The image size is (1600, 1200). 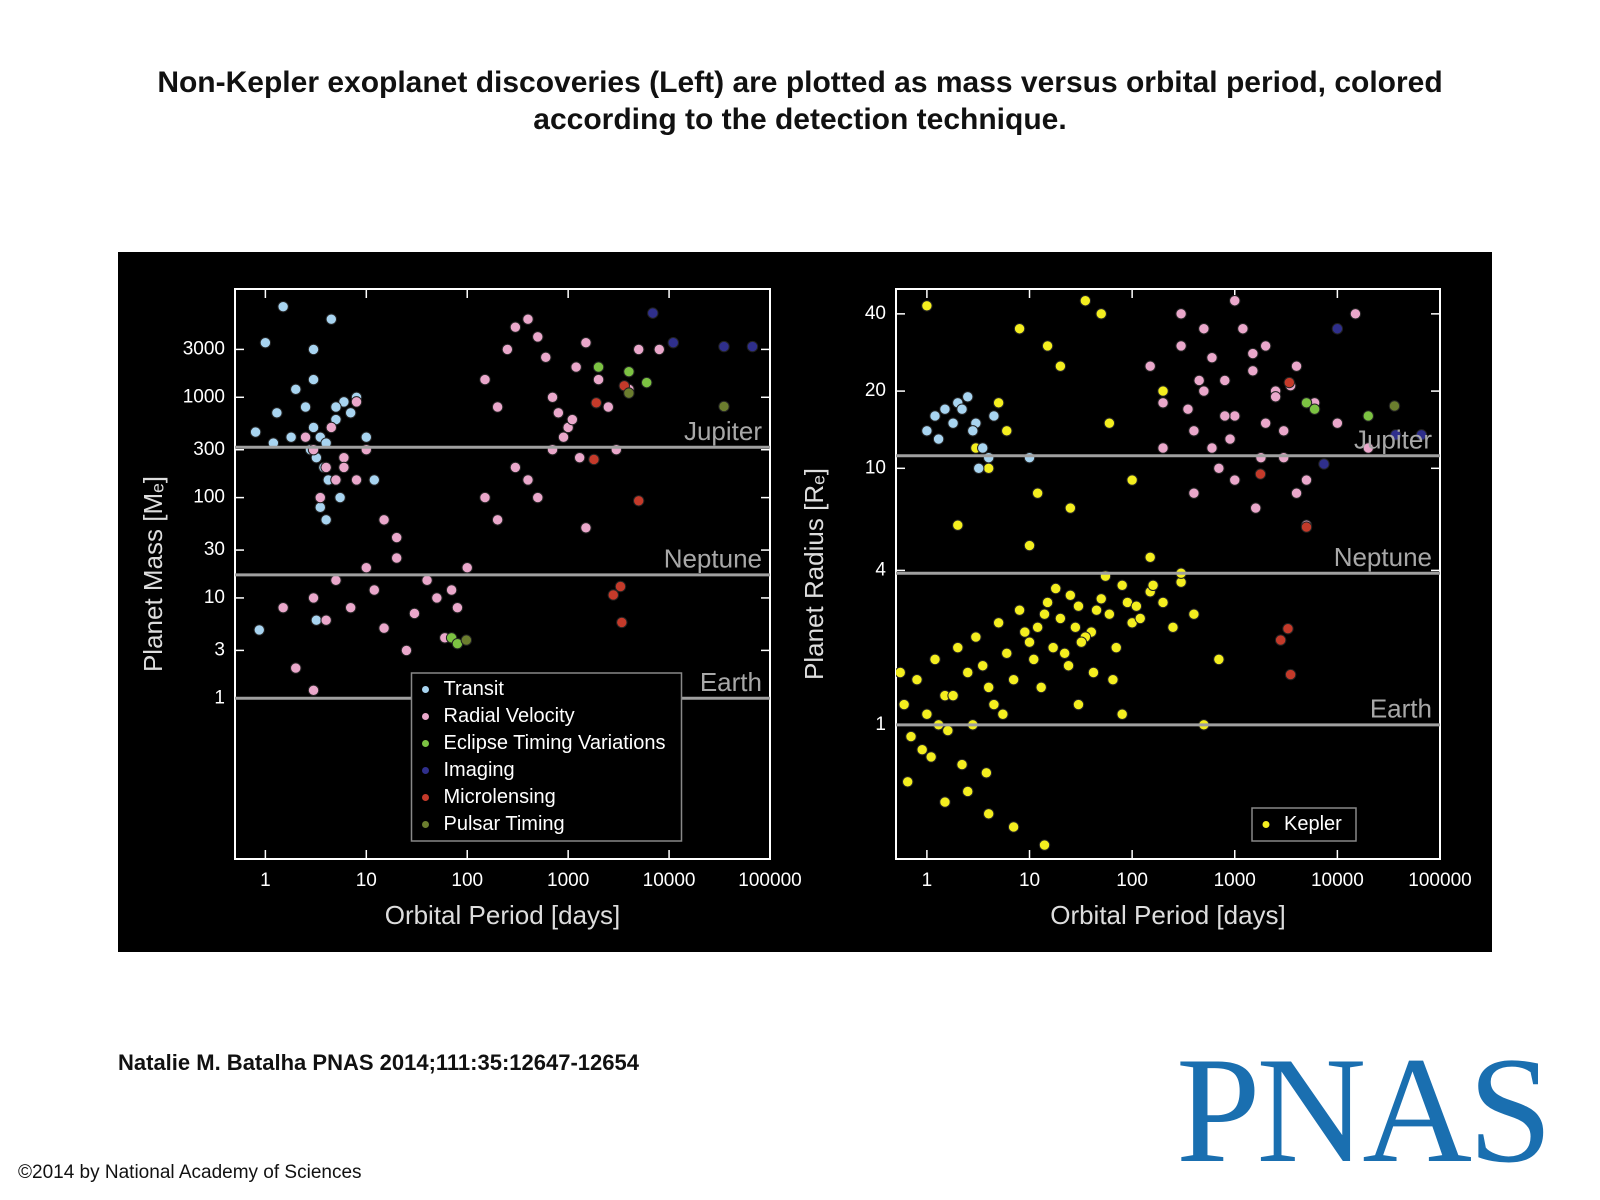 I want to click on legend-label: Imaging, so click(x=479, y=770).